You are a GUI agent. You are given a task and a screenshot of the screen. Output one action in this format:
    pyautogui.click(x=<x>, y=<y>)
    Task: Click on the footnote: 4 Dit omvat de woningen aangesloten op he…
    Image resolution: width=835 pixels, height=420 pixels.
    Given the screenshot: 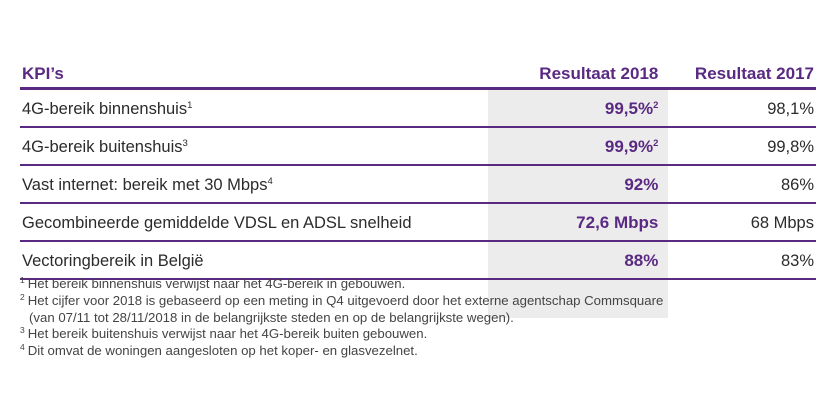 What is the action you would take?
    pyautogui.click(x=219, y=350)
    